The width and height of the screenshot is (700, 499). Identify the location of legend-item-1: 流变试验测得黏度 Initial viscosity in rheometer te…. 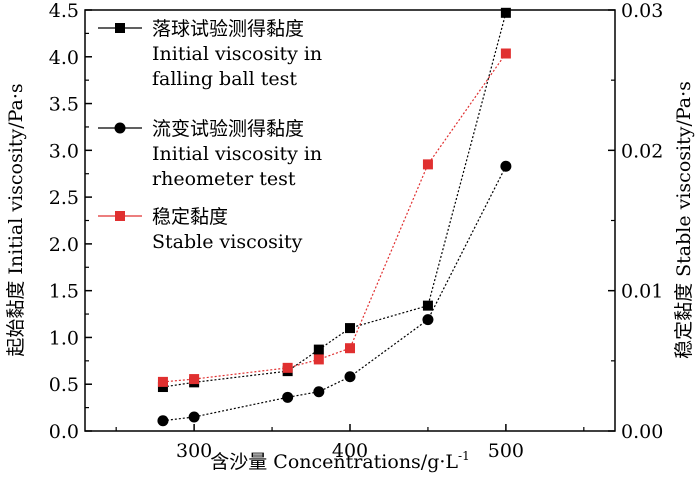
(210, 154).